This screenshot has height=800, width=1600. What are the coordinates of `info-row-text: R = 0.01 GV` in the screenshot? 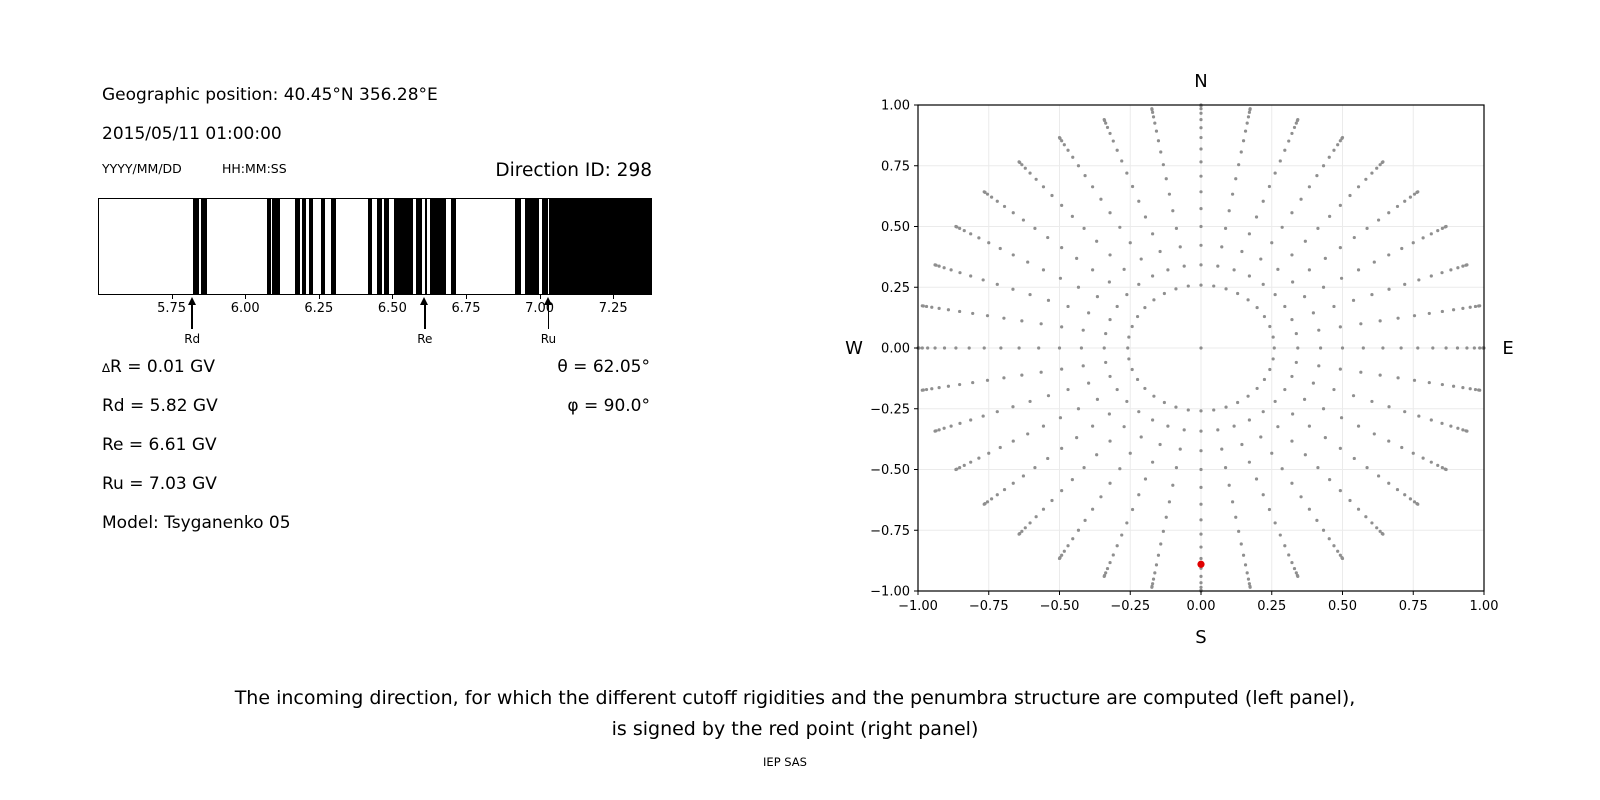 It's located at (162, 367).